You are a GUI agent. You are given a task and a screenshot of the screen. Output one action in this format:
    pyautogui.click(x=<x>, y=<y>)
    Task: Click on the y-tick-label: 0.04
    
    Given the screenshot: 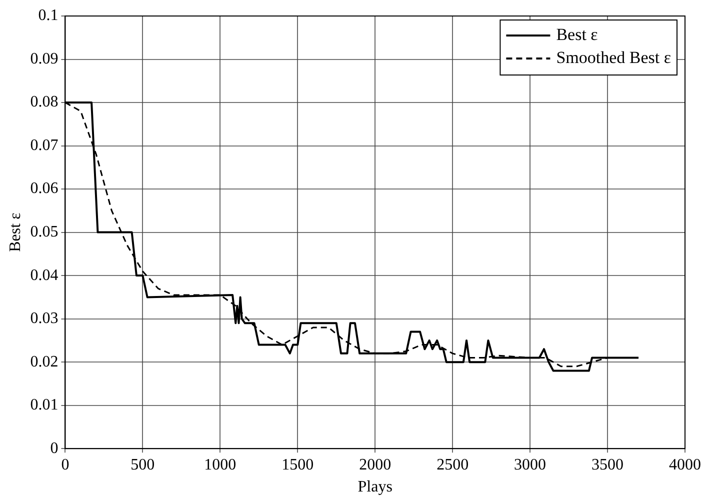 What is the action you would take?
    pyautogui.click(x=44, y=275)
    